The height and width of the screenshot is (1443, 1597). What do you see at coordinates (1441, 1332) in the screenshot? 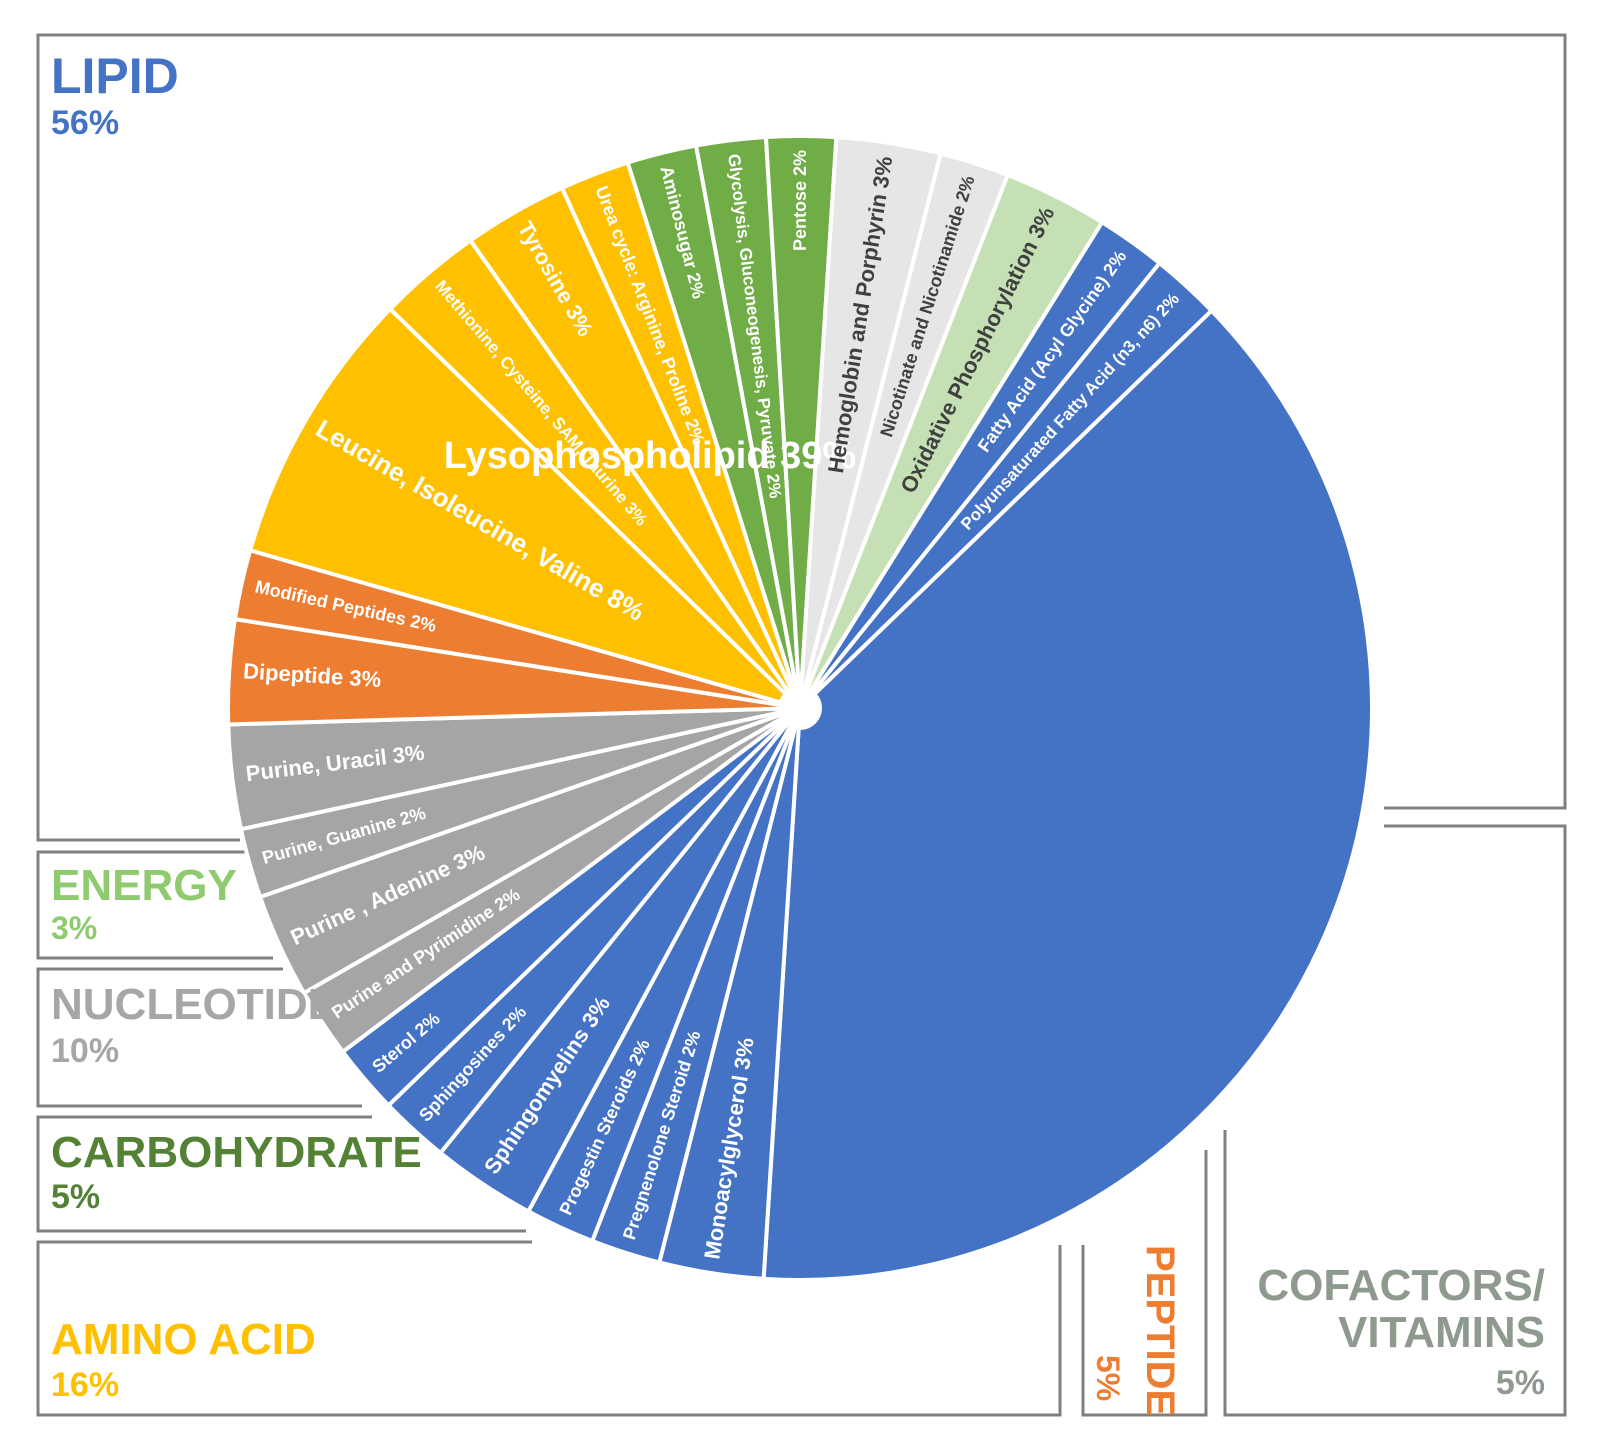
I see `cofactors-group-name-line2: VITAMINS` at bounding box center [1441, 1332].